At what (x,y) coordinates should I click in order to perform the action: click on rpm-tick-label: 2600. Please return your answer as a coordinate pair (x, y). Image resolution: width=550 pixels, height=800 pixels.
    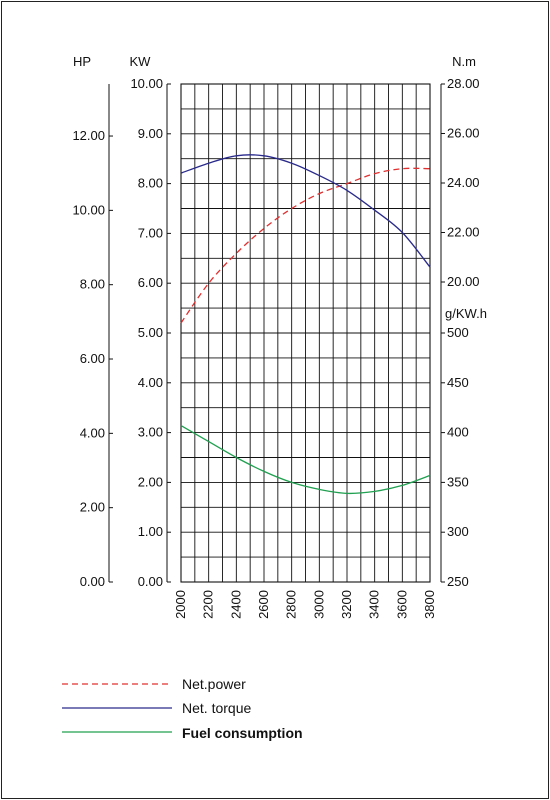
    Looking at the image, I should click on (263, 604).